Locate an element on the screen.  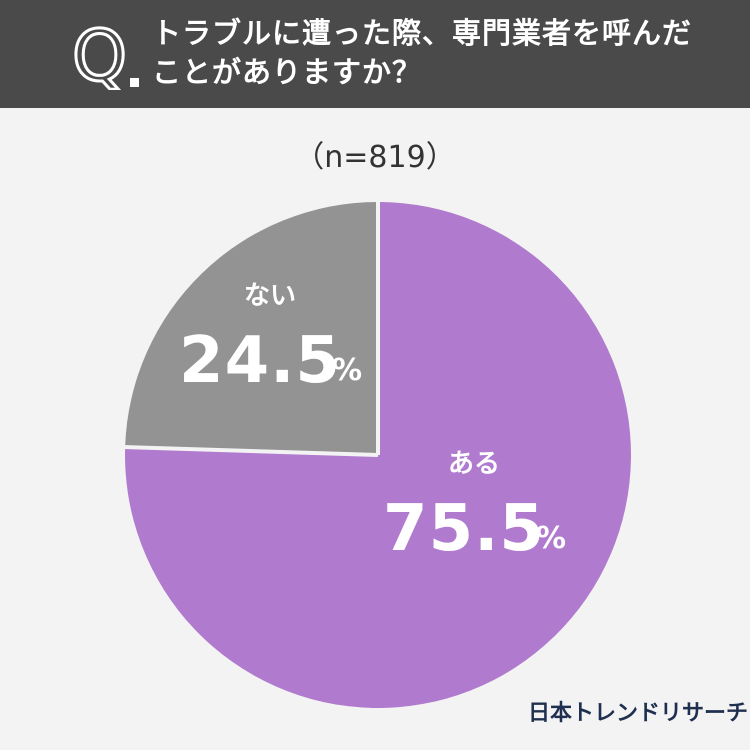
question-header: Q トラブルに遭った際、専門業者を呼んだ ことがありますか？ is located at coordinates (375, 54).